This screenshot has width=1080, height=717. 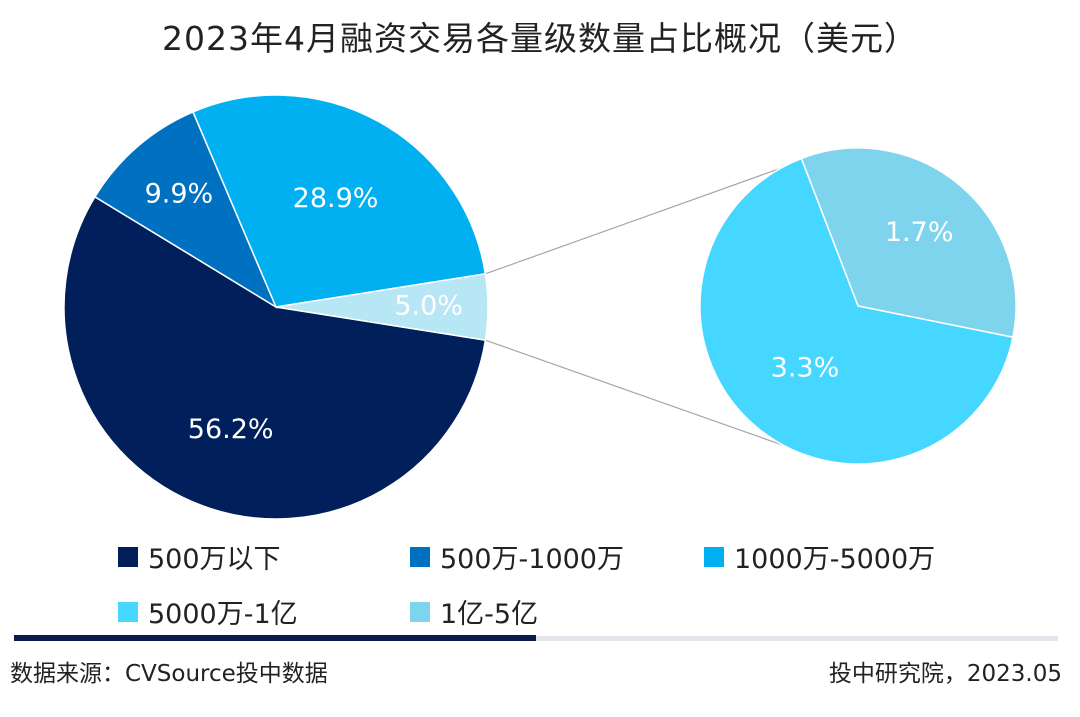 I want to click on legend-label: 1亿-5亿, so click(x=489, y=614).